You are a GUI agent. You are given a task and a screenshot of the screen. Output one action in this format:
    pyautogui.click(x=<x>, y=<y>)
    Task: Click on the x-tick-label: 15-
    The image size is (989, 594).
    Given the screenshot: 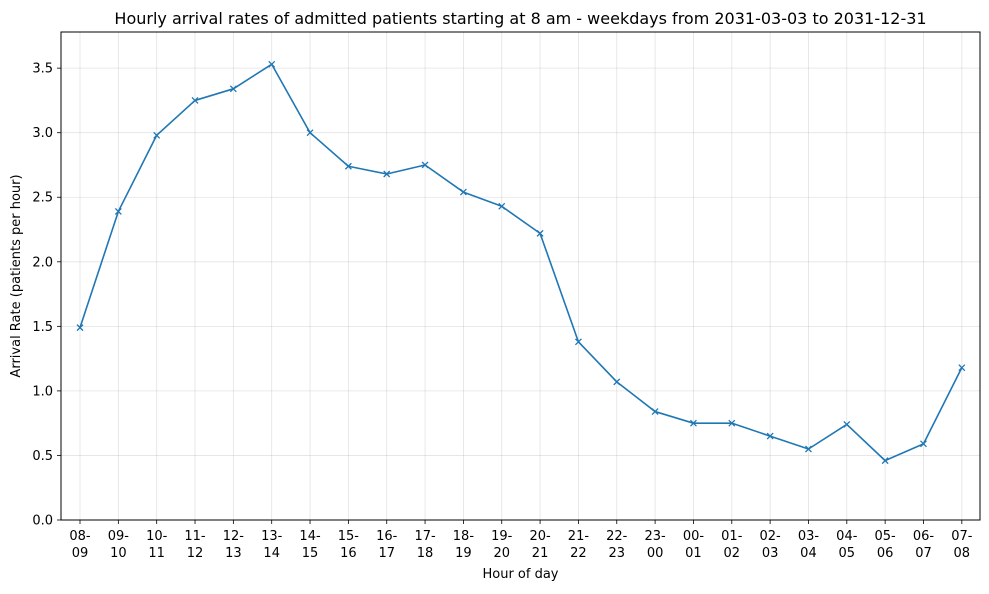 What is the action you would take?
    pyautogui.click(x=349, y=536)
    